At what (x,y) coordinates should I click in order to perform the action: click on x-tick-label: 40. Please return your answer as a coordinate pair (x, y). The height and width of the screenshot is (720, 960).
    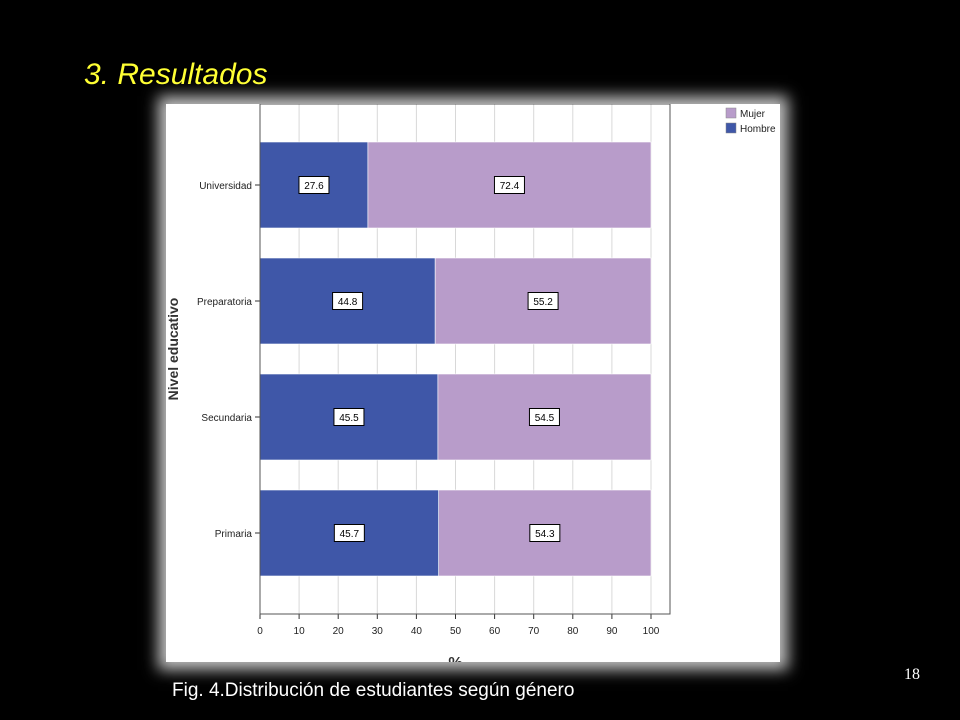
    Looking at the image, I should click on (417, 631).